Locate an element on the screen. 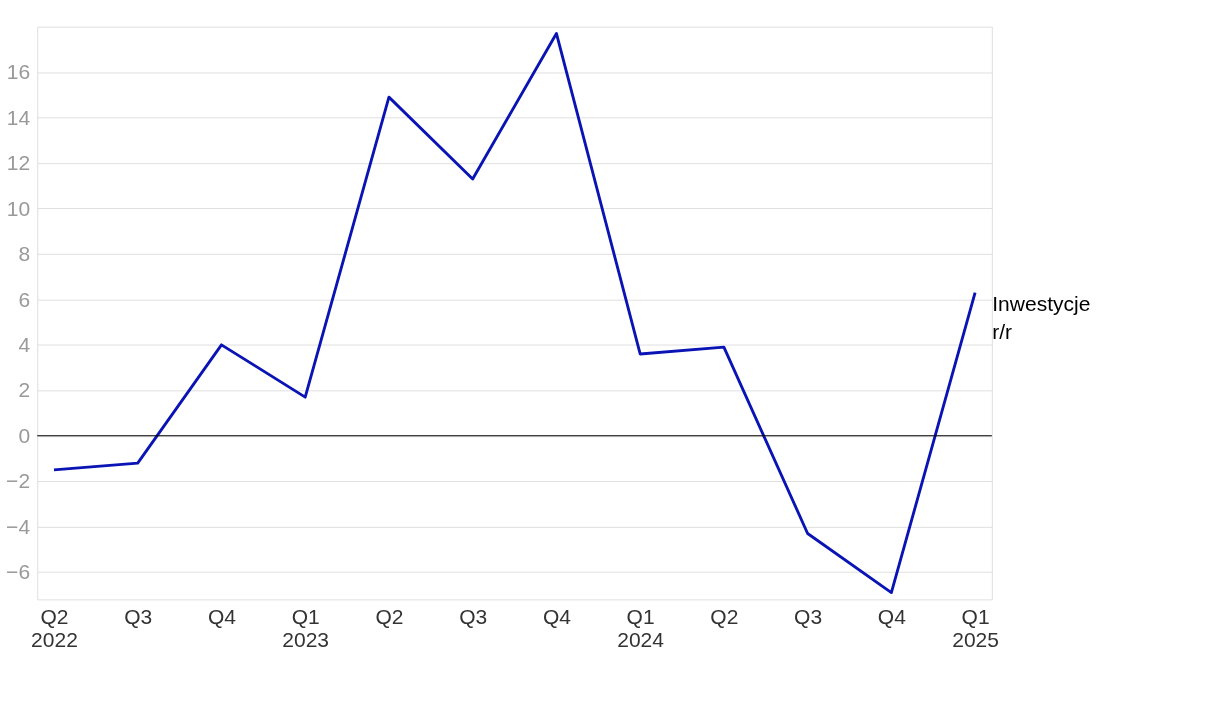 Image resolution: width=1220 pixels, height=712 pixels. y-tick-label: 0 is located at coordinates (24, 435).